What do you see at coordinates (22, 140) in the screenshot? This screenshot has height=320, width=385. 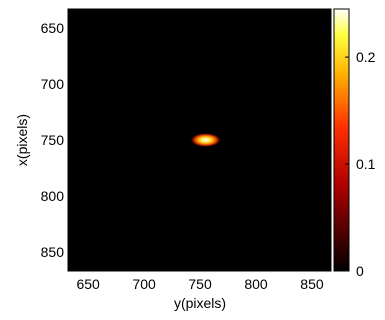 I see `y-axis-label: x(pixels)` at bounding box center [22, 140].